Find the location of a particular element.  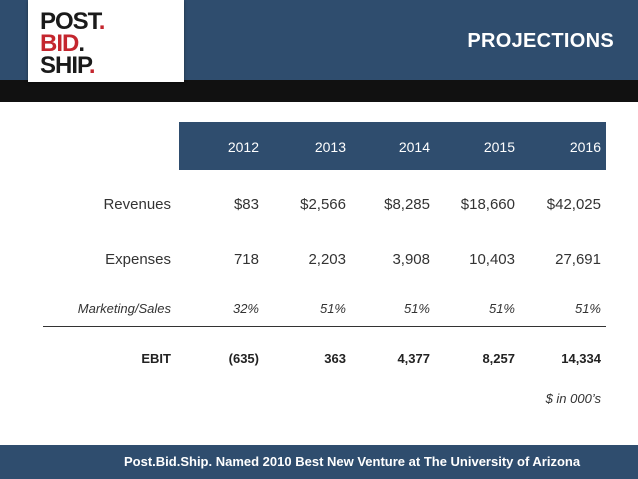

row-label-marketing-sales: Marketing/Sales is located at coordinates (124, 308).